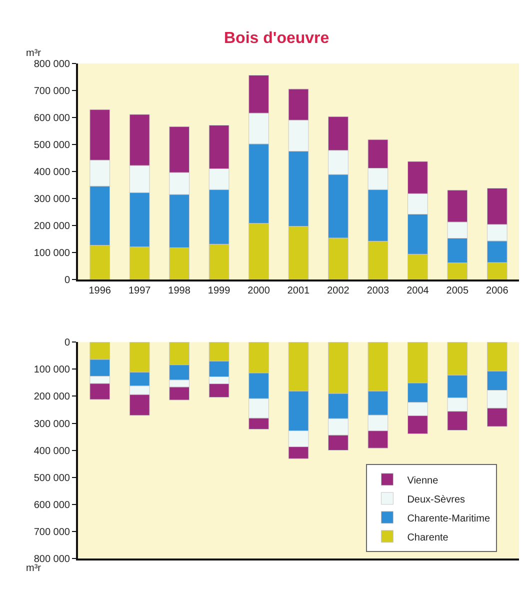 Image resolution: width=531 pixels, height=601 pixels. Describe the element at coordinates (219, 291) in the screenshot. I see `x-tick-label: 1999` at that location.